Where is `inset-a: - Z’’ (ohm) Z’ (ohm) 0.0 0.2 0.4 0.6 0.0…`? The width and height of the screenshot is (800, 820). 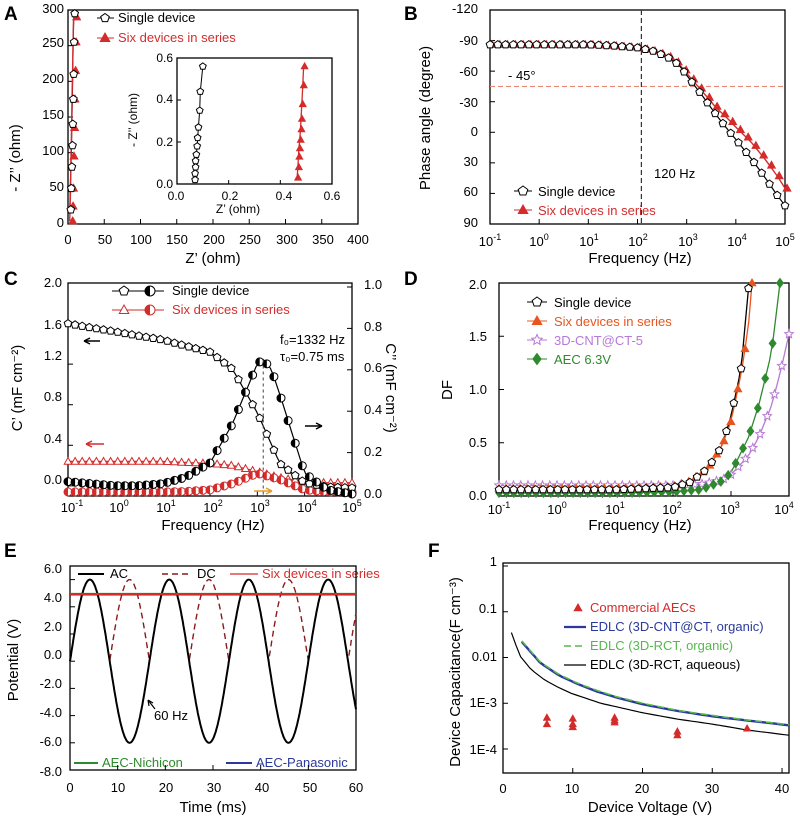 inset-a: - Z’’ (ohm) Z’ (ohm) 0.0 0.2 0.4 0.6 0.0… is located at coordinates (233, 133).